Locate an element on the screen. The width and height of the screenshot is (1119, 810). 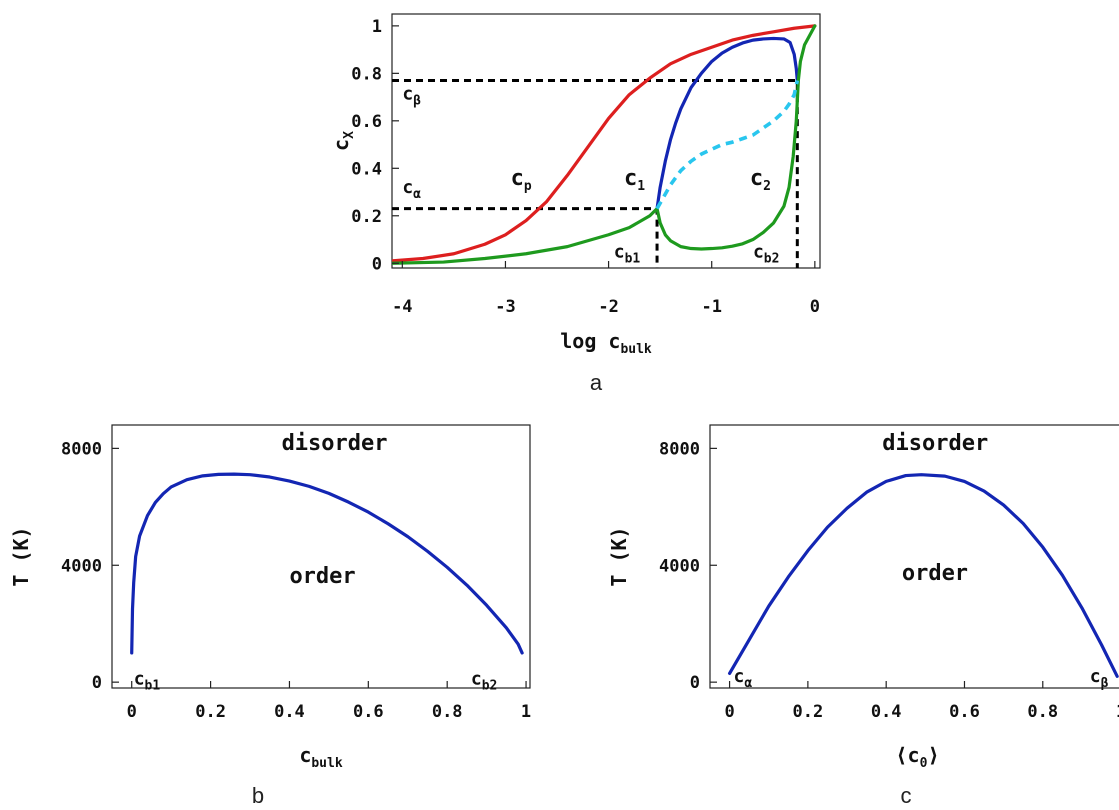
y-tick-label: 1 is located at coordinates (377, 27).